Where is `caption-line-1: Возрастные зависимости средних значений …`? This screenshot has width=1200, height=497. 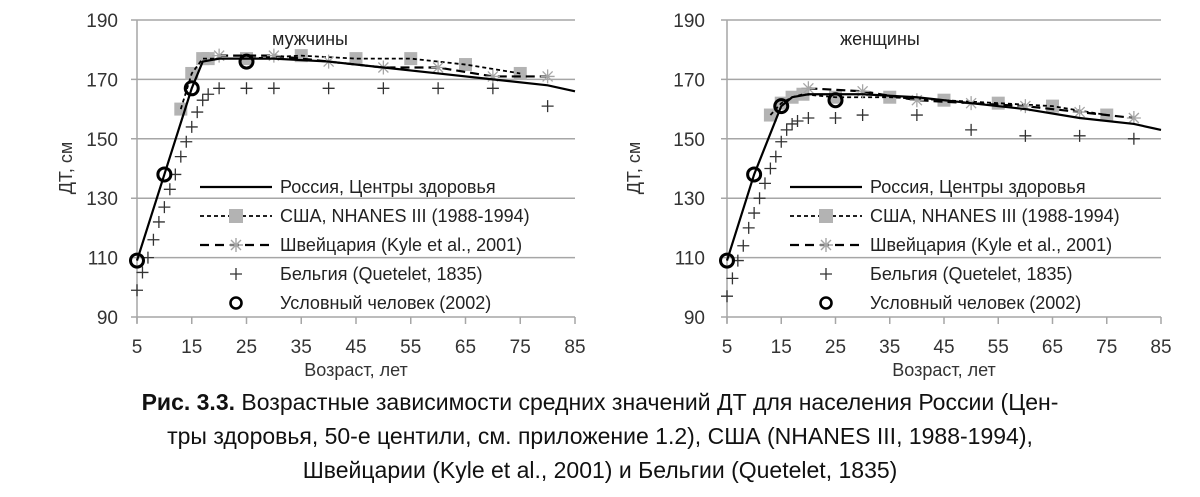 caption-line-1: Возрастные зависимости средних значений … is located at coordinates (650, 402).